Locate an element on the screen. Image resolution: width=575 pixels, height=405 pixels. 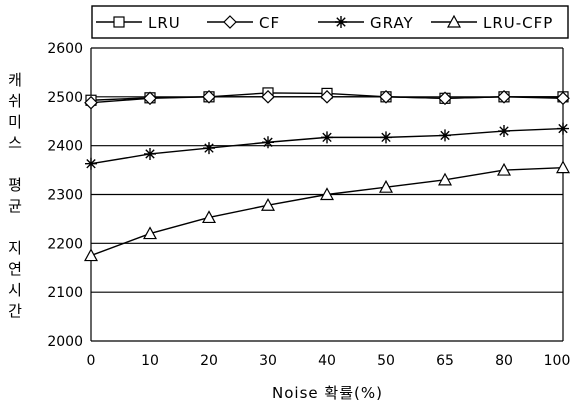
y-axis-label-char: 연 is located at coordinates (15, 269).